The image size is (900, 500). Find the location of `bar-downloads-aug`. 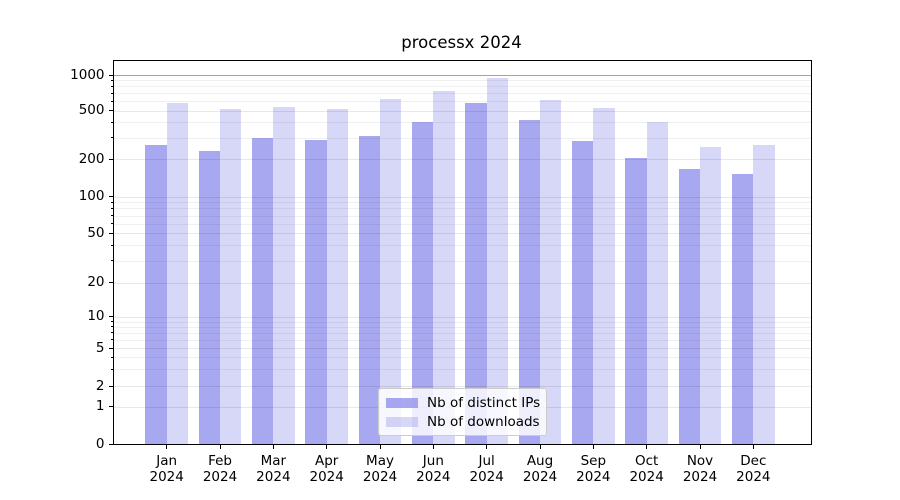

bar-downloads-aug is located at coordinates (551, 272).